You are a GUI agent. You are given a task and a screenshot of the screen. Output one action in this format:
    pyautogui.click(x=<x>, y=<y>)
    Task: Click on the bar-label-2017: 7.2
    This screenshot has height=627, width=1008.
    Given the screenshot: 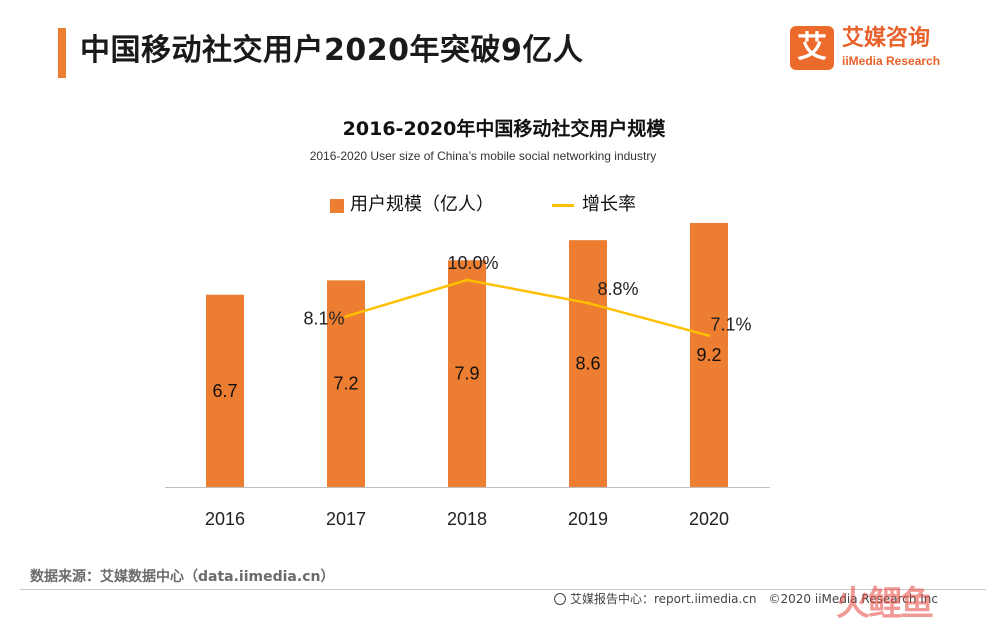 What is the action you would take?
    pyautogui.click(x=345, y=384)
    